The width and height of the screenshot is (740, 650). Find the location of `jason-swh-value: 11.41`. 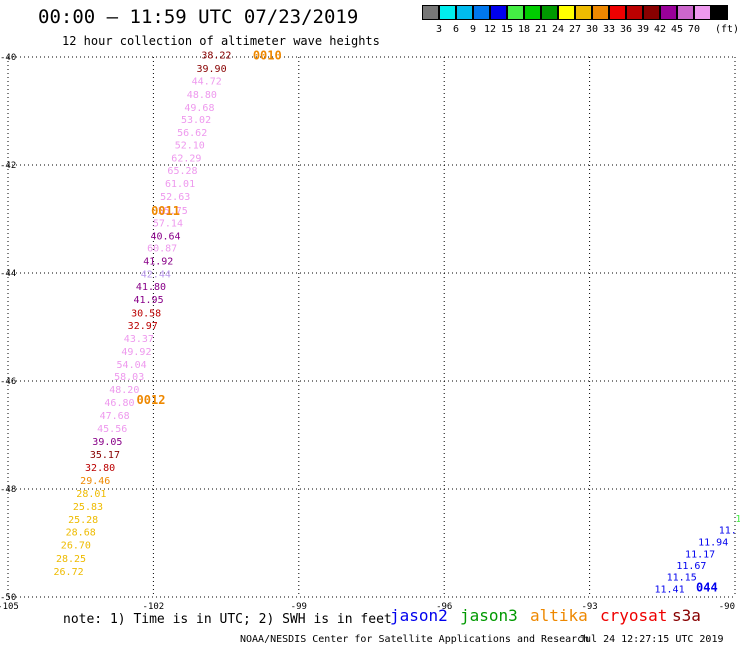

jason-swh-value: 11.41 is located at coordinates (670, 589).